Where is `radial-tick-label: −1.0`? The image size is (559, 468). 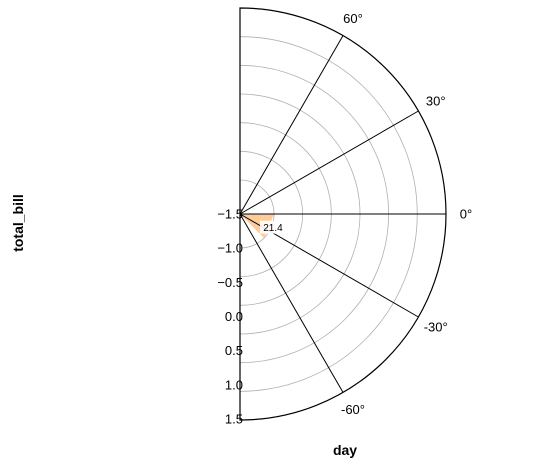
radial-tick-label: −1.0 is located at coordinates (230, 248).